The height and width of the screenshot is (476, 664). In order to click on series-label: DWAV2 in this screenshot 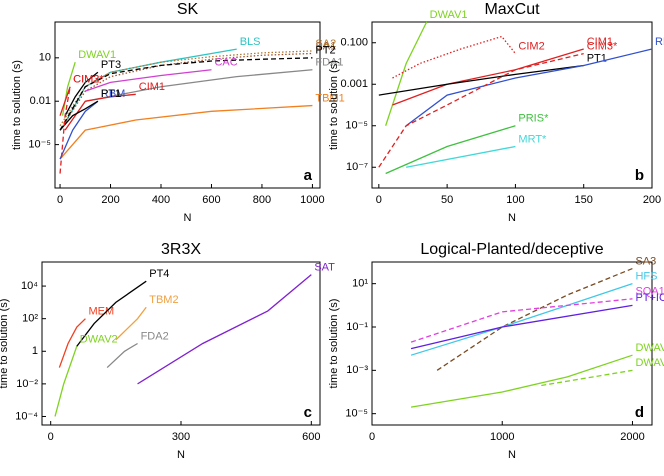, I will do `click(99, 339)`.